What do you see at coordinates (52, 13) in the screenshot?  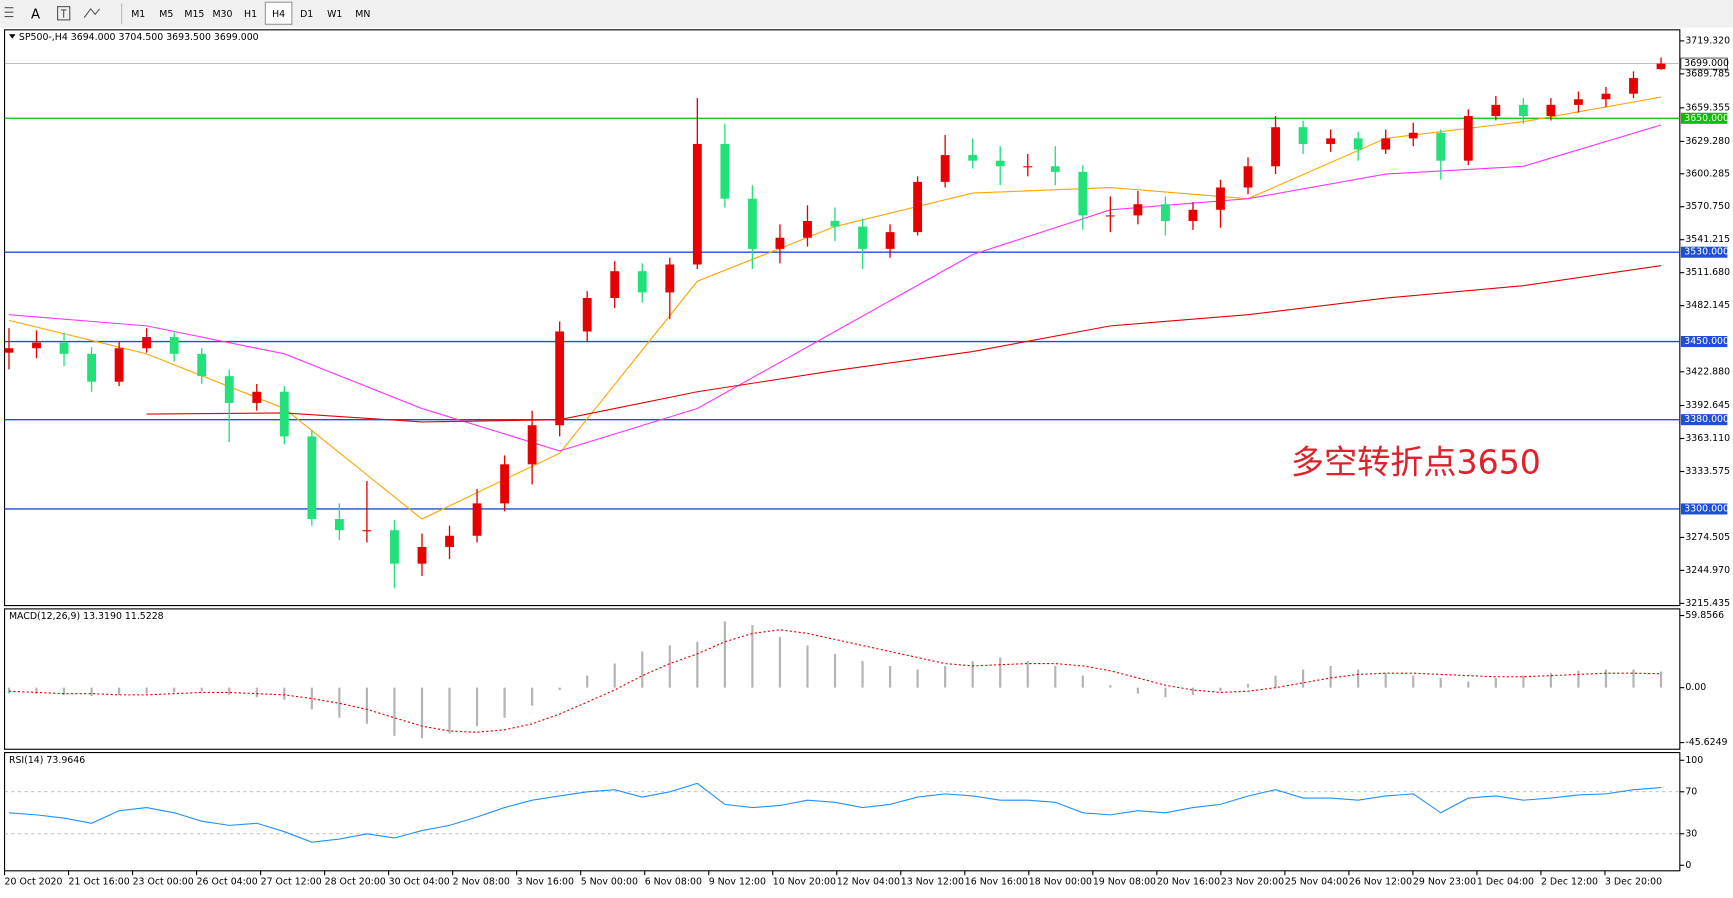 I see `toolbar-icons` at bounding box center [52, 13].